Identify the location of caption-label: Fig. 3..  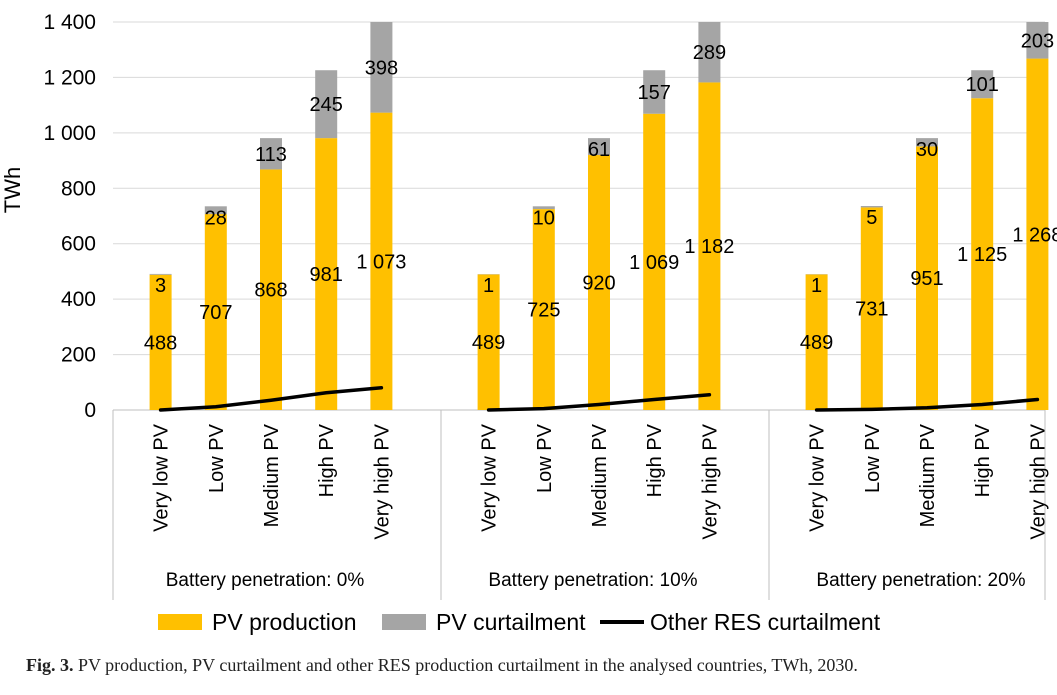
(50, 665).